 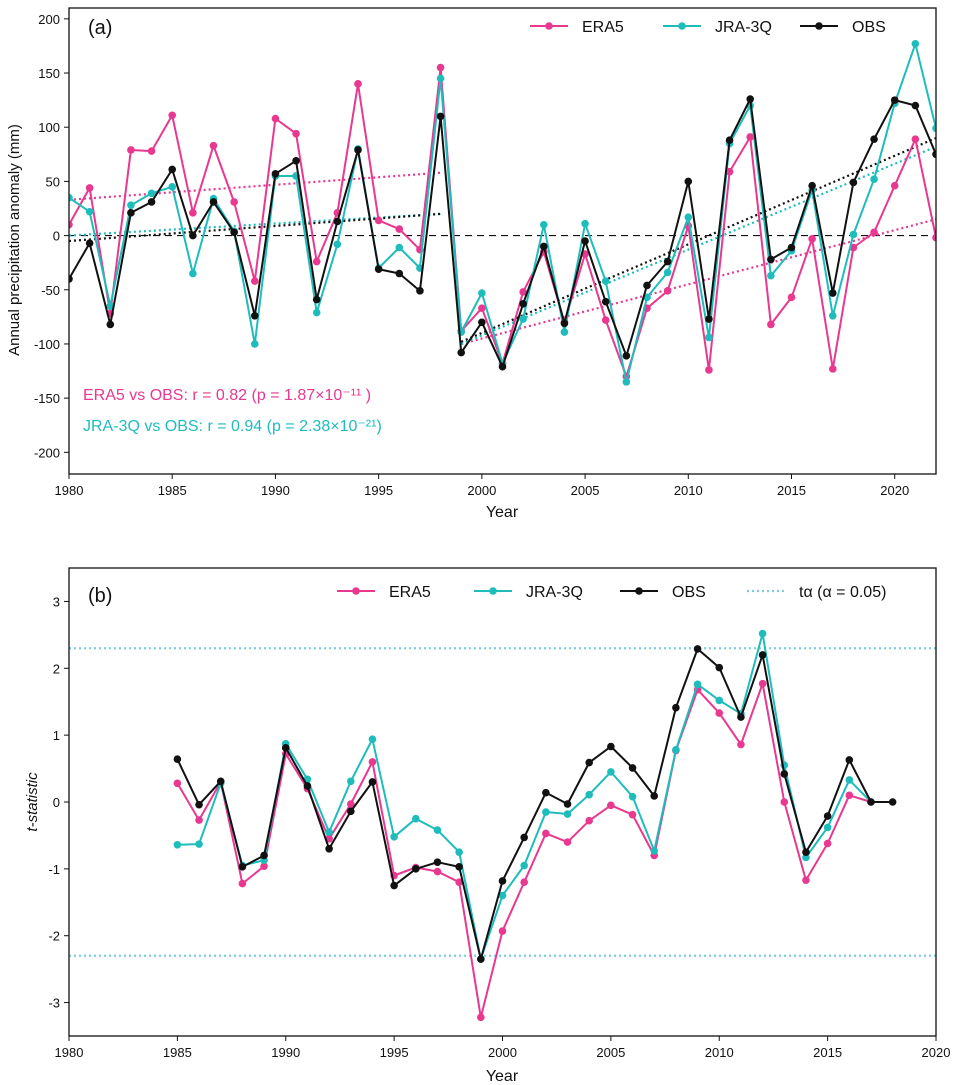 What do you see at coordinates (549, 26) in the screenshot?
I see `panel-a-legend-marker-era5` at bounding box center [549, 26].